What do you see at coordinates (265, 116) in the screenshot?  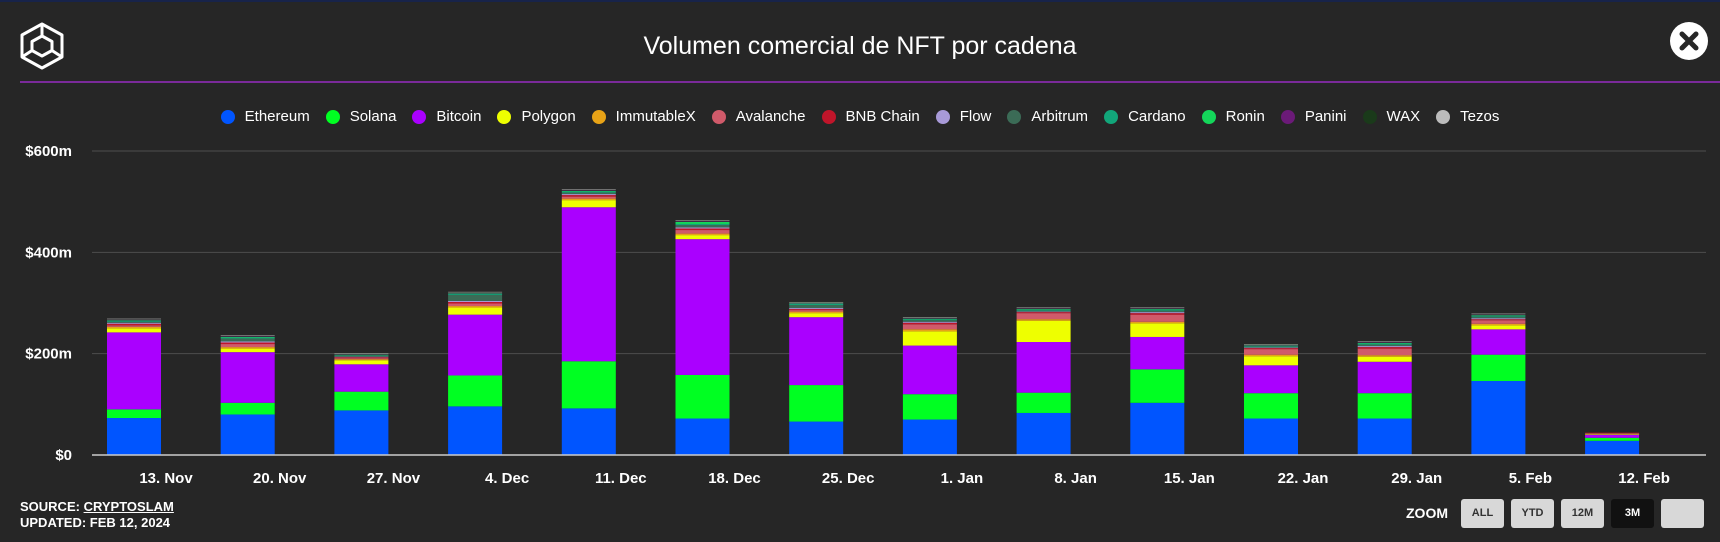 I see `legend-item-ethereum: Ethereum` at bounding box center [265, 116].